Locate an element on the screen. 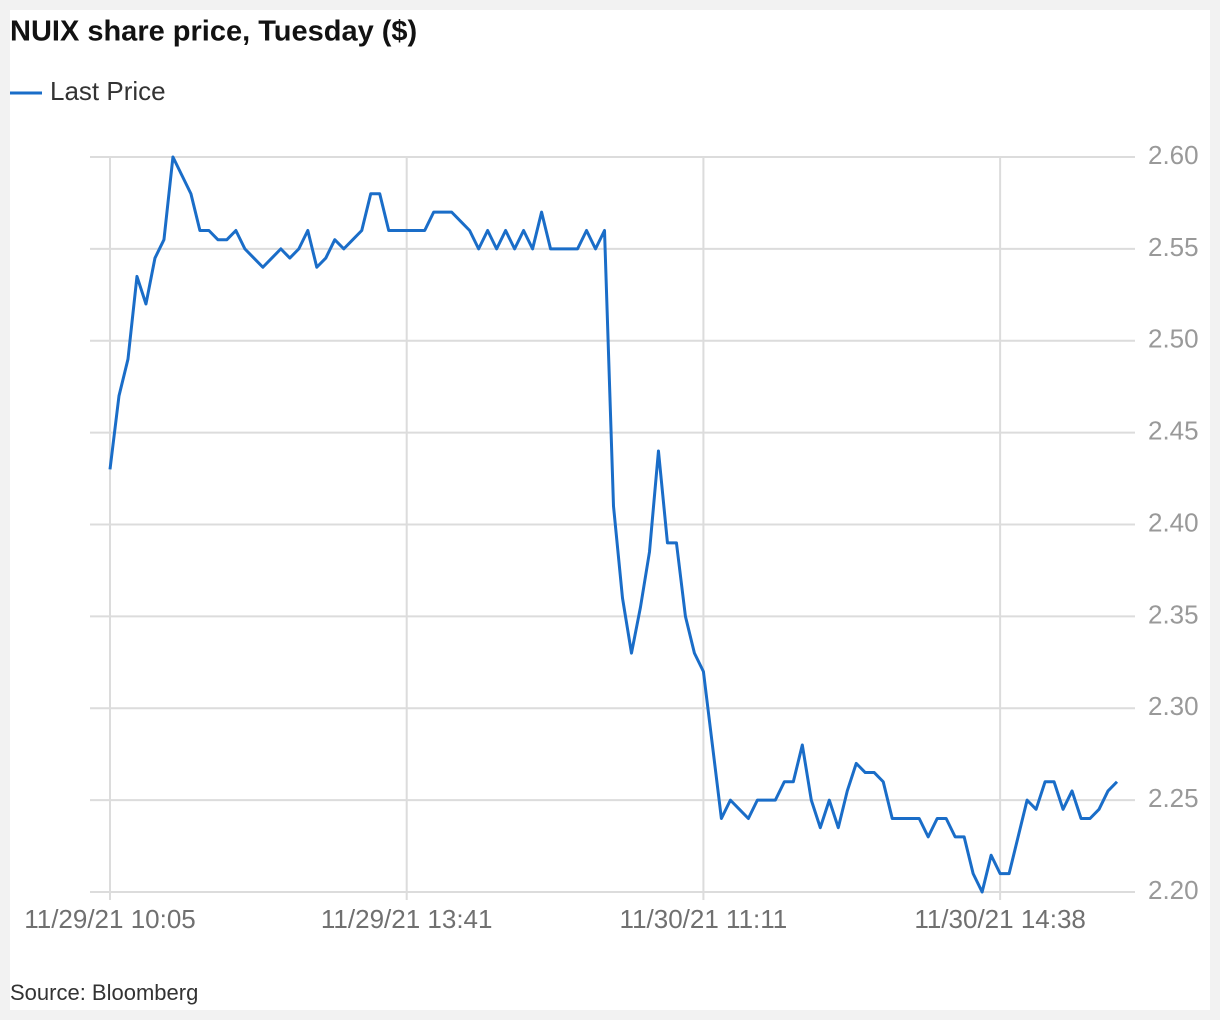 The height and width of the screenshot is (1020, 1220). y-tick-label: 2.45 is located at coordinates (1173, 431).